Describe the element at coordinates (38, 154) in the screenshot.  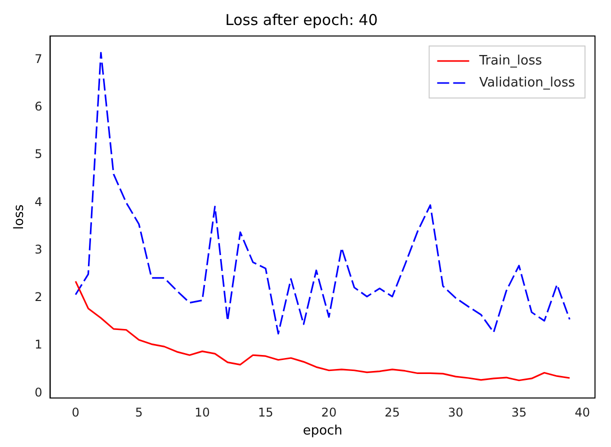
I see `y-tick-label: 5` at that location.